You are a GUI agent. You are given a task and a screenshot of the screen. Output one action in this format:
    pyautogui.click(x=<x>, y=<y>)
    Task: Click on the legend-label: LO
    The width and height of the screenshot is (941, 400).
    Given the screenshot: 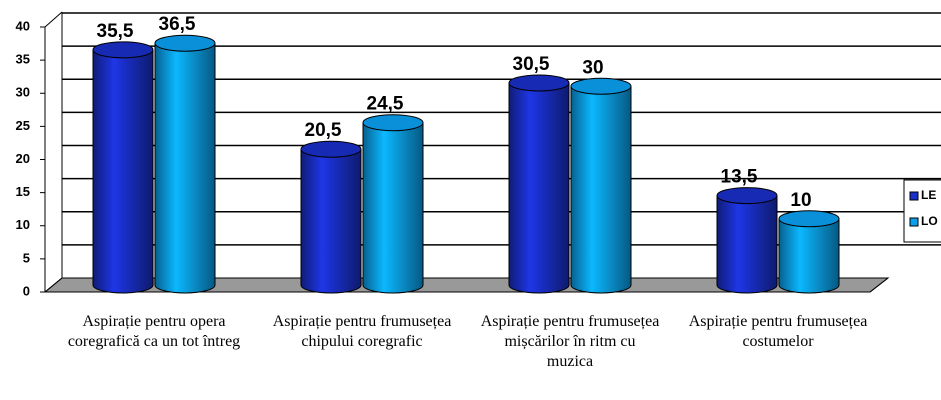 What is the action you would take?
    pyautogui.click(x=929, y=221)
    